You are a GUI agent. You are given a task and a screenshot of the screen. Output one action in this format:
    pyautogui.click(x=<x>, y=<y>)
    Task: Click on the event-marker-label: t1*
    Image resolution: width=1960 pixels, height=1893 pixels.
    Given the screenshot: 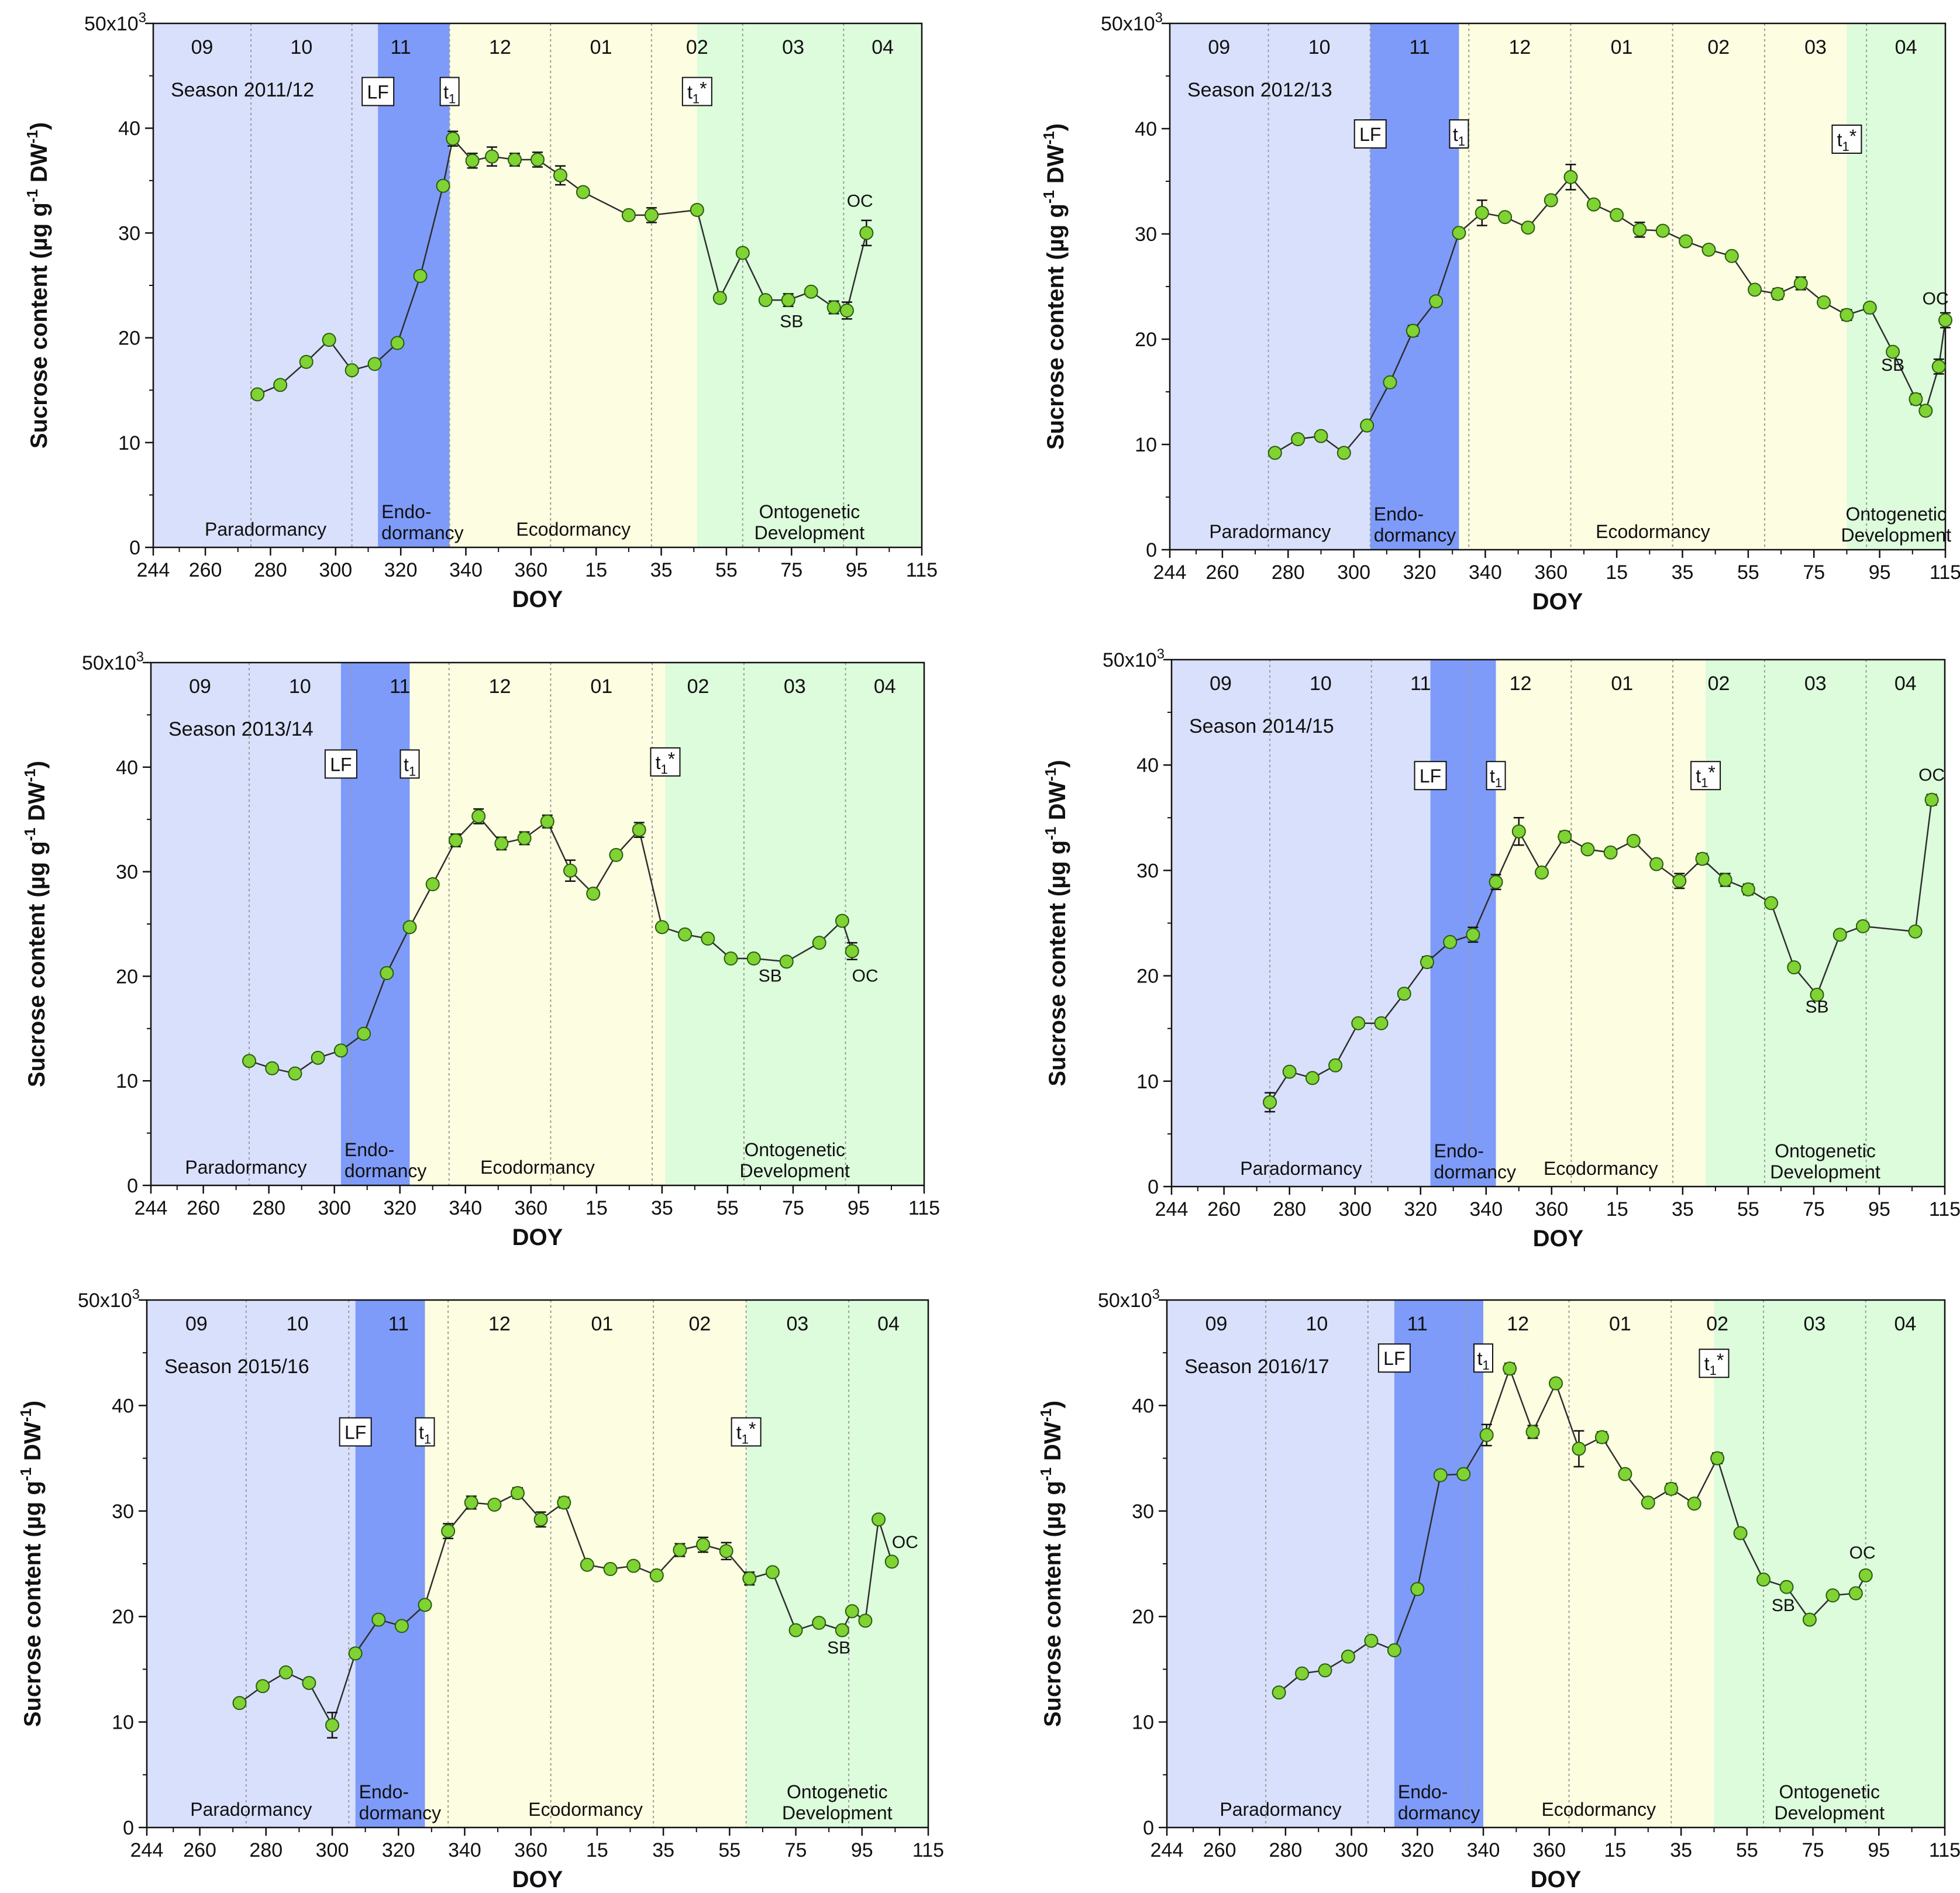 What is the action you would take?
    pyautogui.click(x=1847, y=140)
    